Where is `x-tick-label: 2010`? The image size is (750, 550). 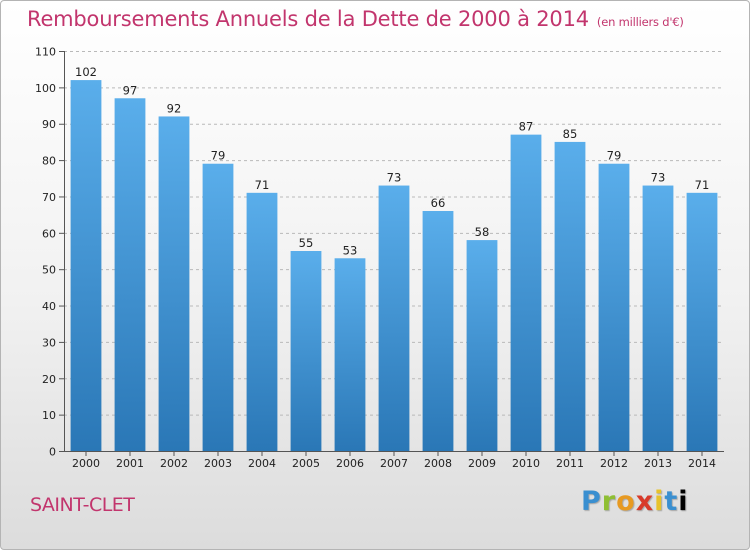 x-tick-label: 2010 is located at coordinates (526, 463).